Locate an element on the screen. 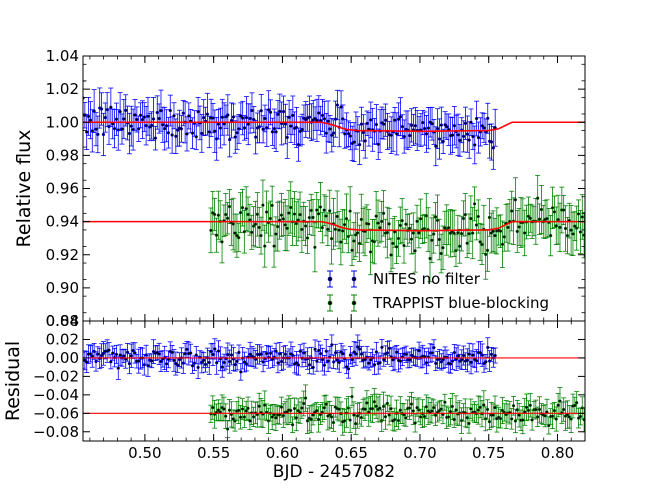 The width and height of the screenshot is (654, 491). x-tick-label: 0.60 is located at coordinates (282, 453).